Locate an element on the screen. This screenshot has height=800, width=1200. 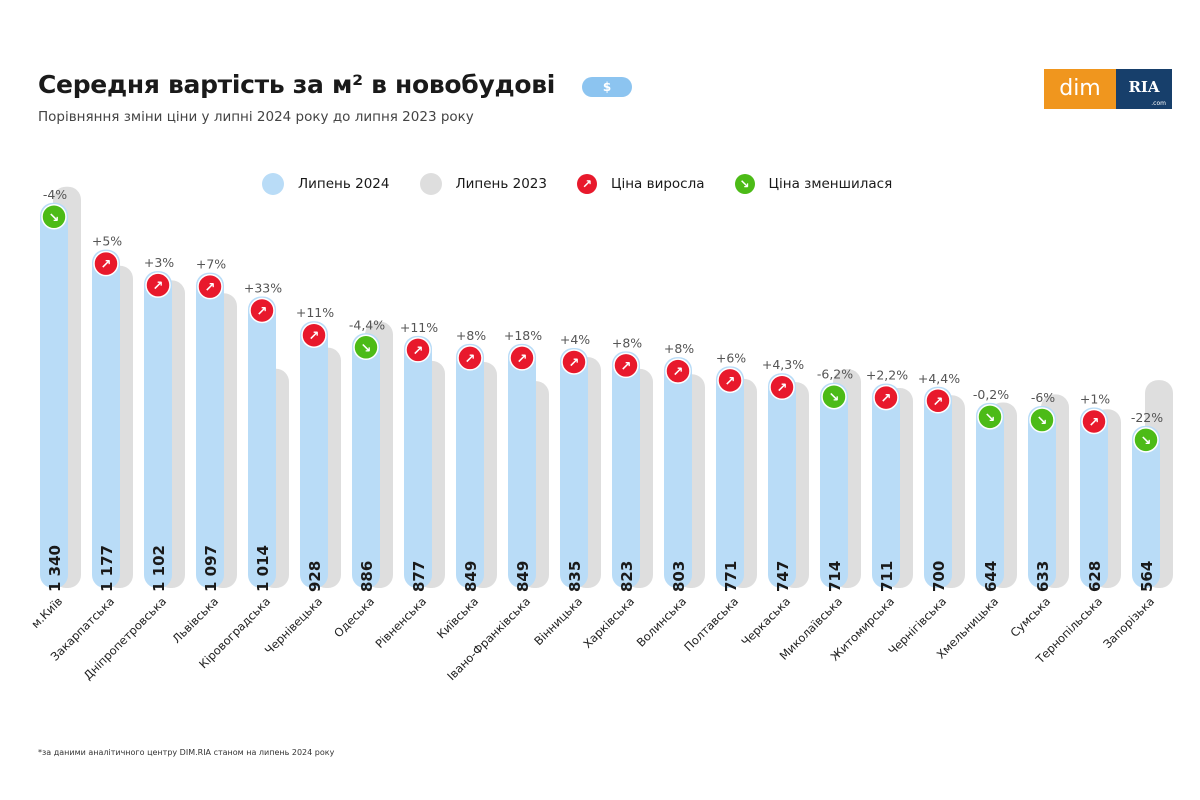
dim-ria-logo: dim RIA .com is located at coordinates (1108, 89).